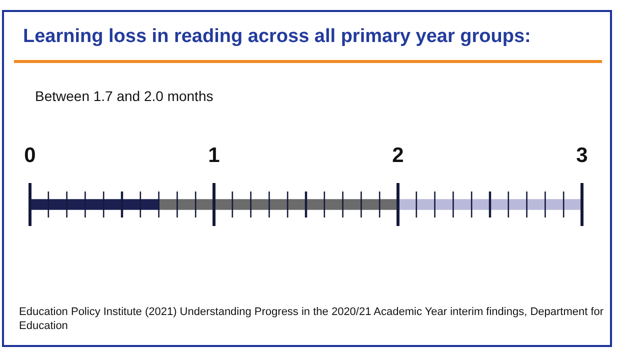 This screenshot has height=358, width=630. Describe the element at coordinates (30, 156) in the screenshot. I see `x-tick-label: 0` at that location.